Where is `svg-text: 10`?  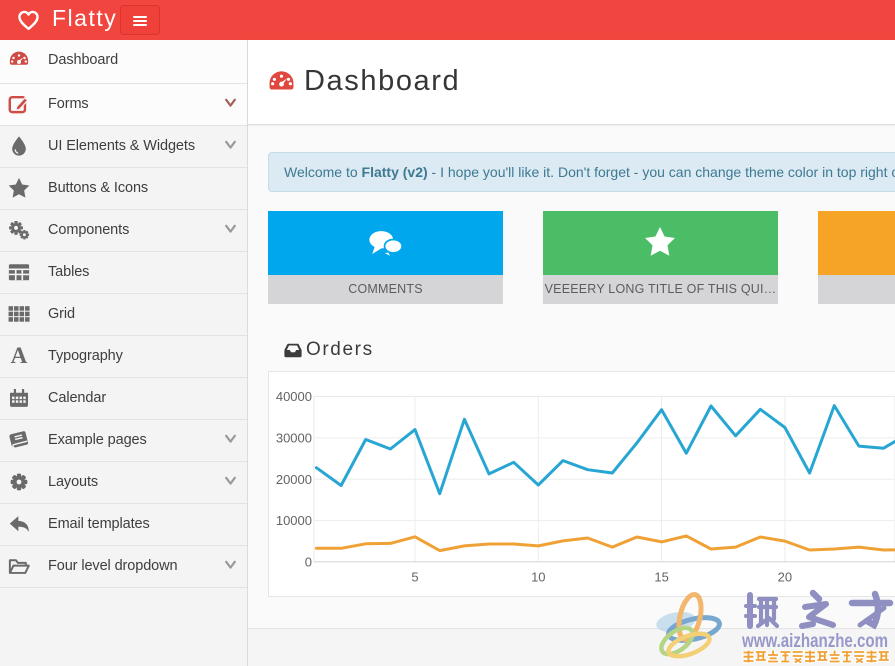
svg-text: 10 is located at coordinates (538, 577).